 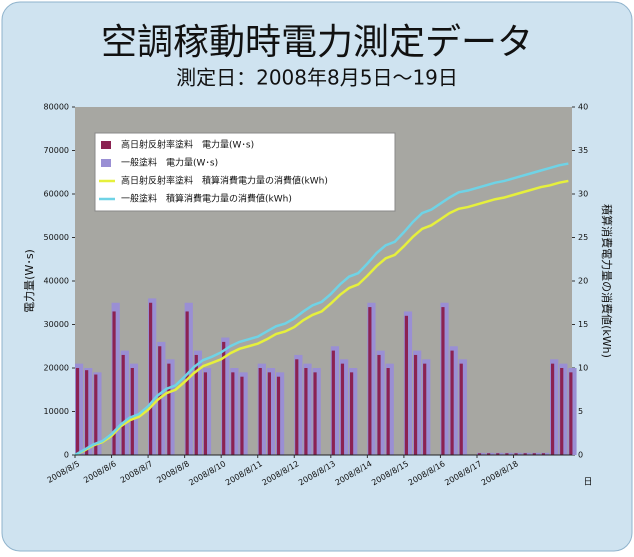 What do you see at coordinates (56, 281) in the screenshot?
I see `y-tick-label: 40000` at bounding box center [56, 281].